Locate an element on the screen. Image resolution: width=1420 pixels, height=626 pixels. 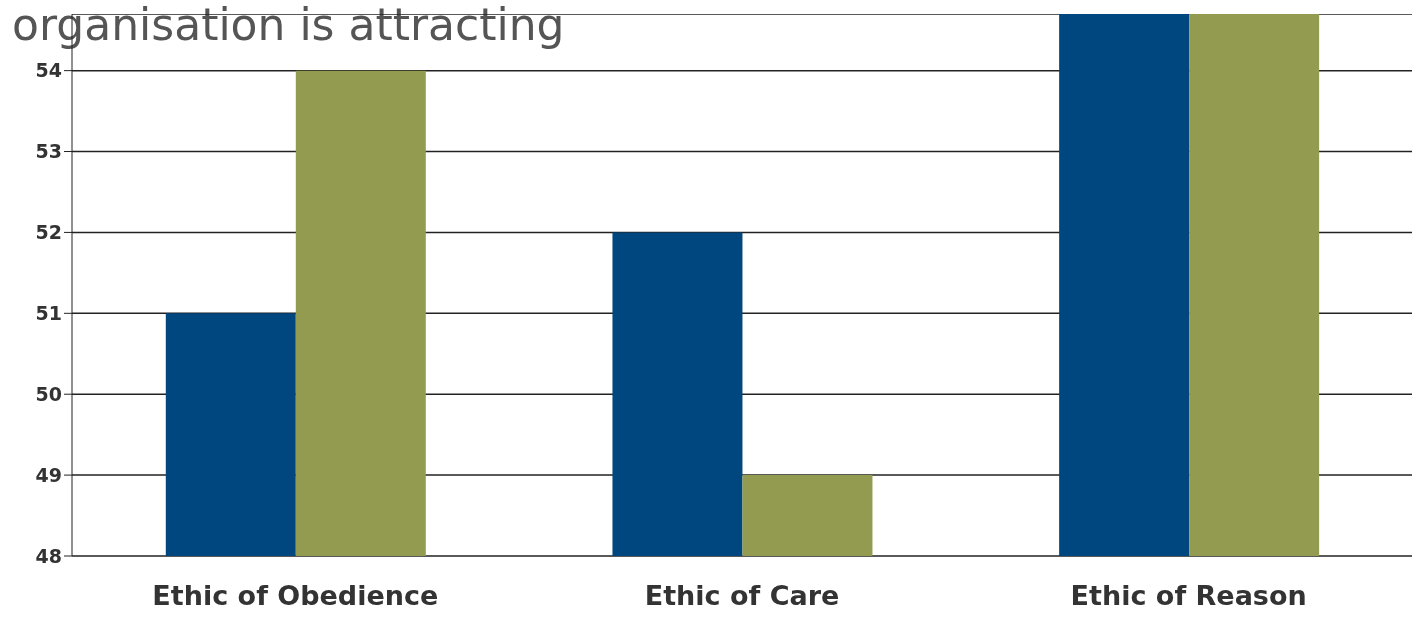
x-tick-label: Ethic of Obedience is located at coordinates (295, 596).